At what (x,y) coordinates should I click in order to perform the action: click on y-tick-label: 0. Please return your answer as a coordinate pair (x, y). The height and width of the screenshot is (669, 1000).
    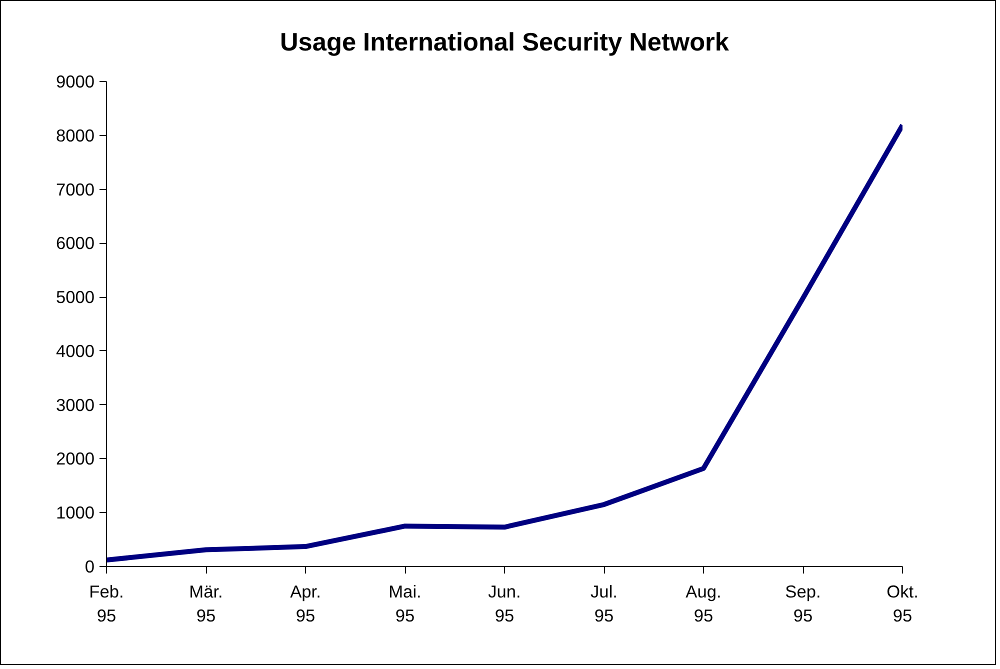
    Looking at the image, I should click on (89, 566).